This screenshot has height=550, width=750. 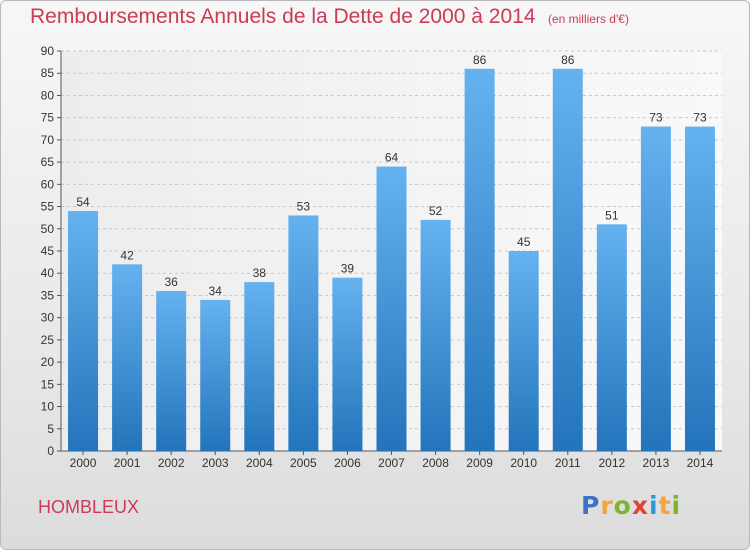 I want to click on bar-2004, so click(x=259, y=366).